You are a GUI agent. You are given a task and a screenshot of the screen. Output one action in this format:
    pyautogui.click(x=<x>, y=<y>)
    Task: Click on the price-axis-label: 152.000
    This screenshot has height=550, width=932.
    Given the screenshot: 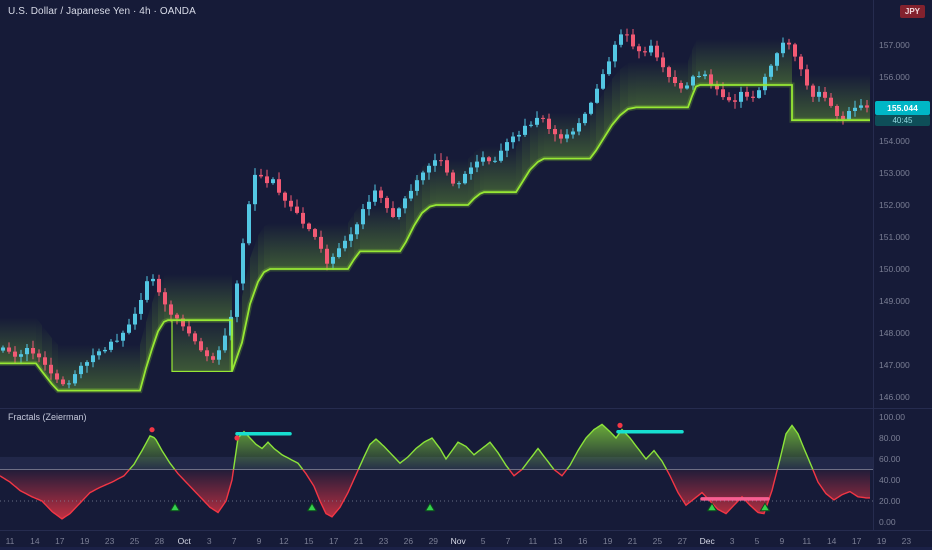 What is the action you would take?
    pyautogui.click(x=894, y=205)
    